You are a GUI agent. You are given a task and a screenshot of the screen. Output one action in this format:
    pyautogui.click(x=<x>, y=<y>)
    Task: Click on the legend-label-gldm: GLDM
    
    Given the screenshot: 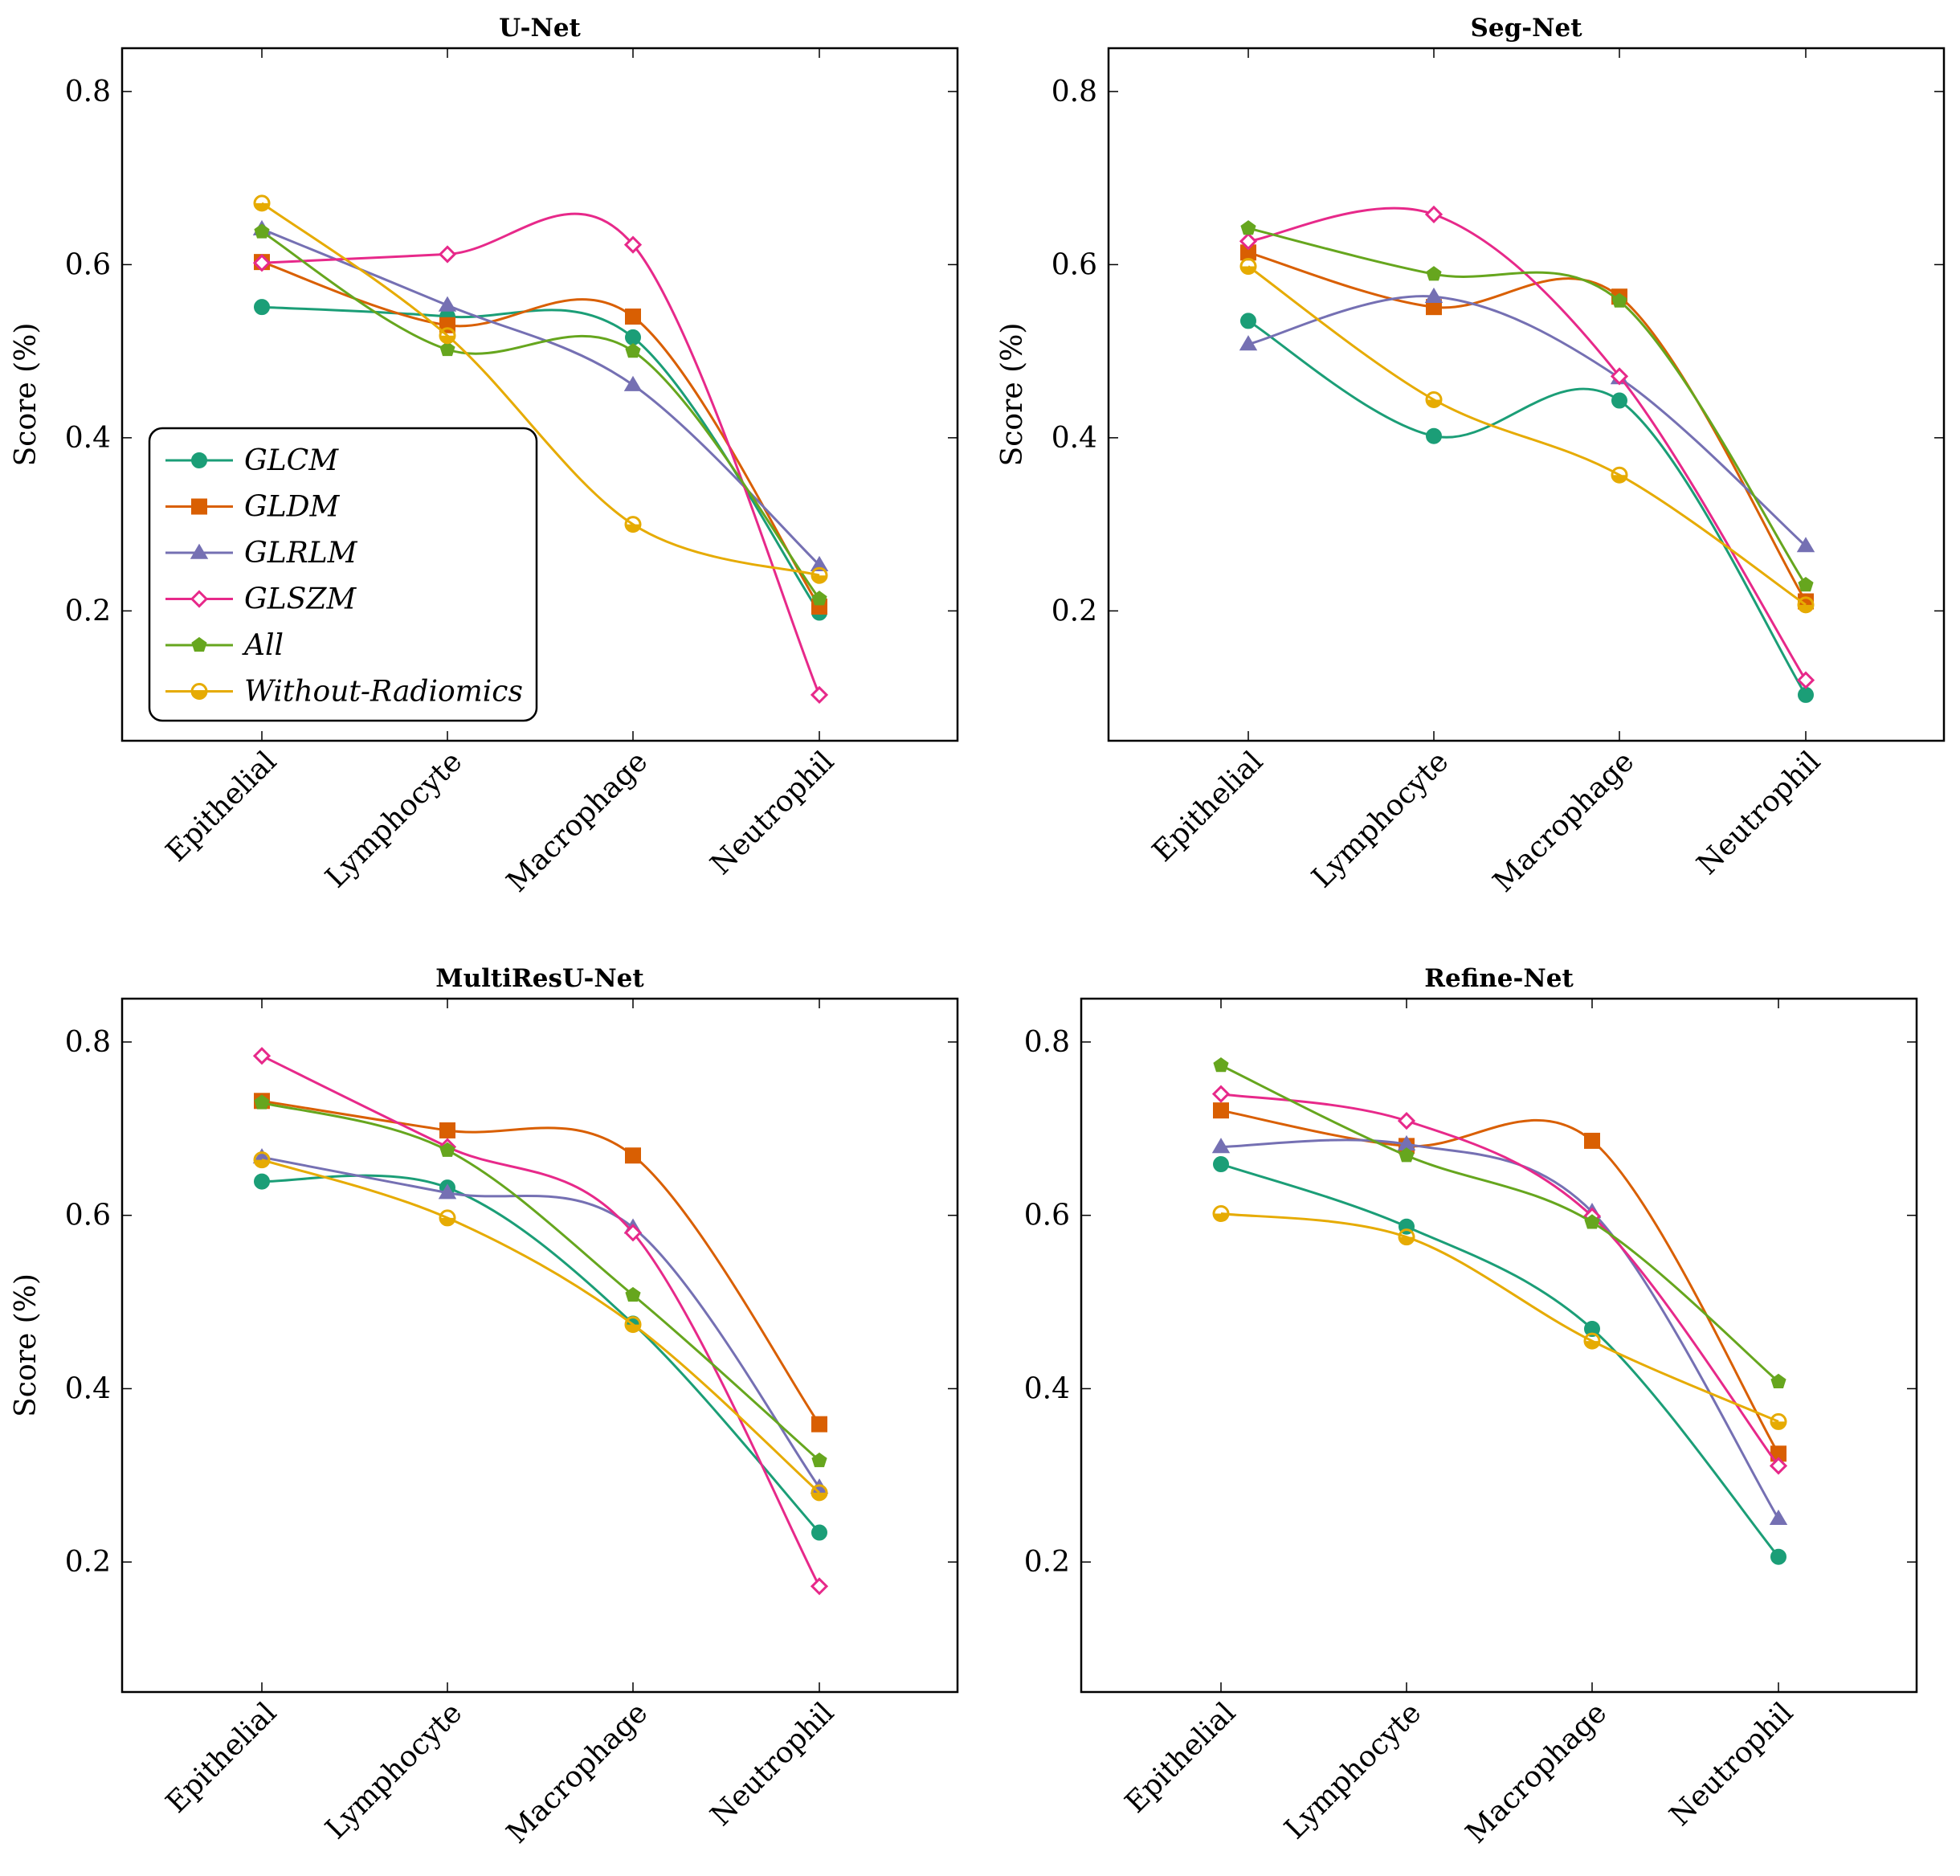 What is the action you would take?
    pyautogui.click(x=292, y=507)
    